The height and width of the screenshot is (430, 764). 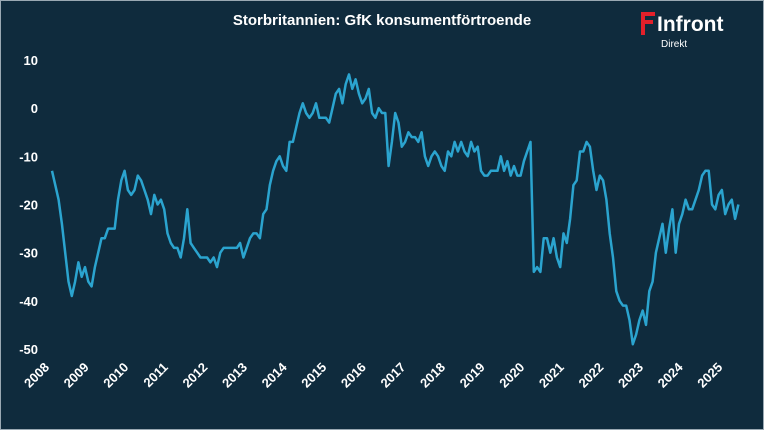 What do you see at coordinates (34, 108) in the screenshot?
I see `y-tick-label: 0` at bounding box center [34, 108].